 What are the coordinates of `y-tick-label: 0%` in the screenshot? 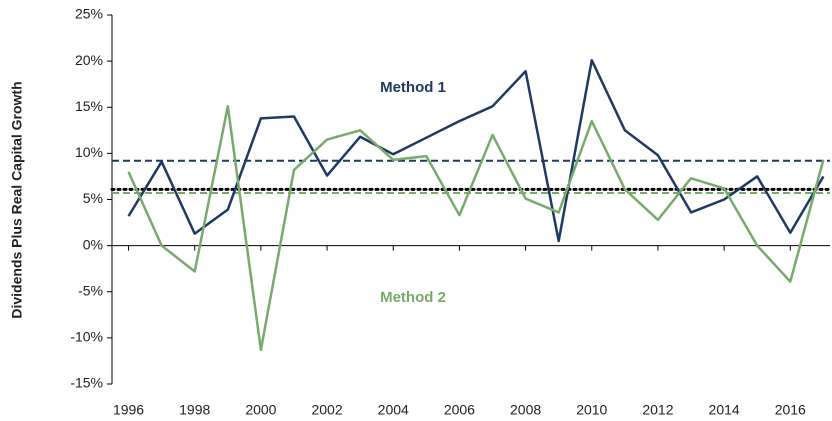 It's located at (93, 244).